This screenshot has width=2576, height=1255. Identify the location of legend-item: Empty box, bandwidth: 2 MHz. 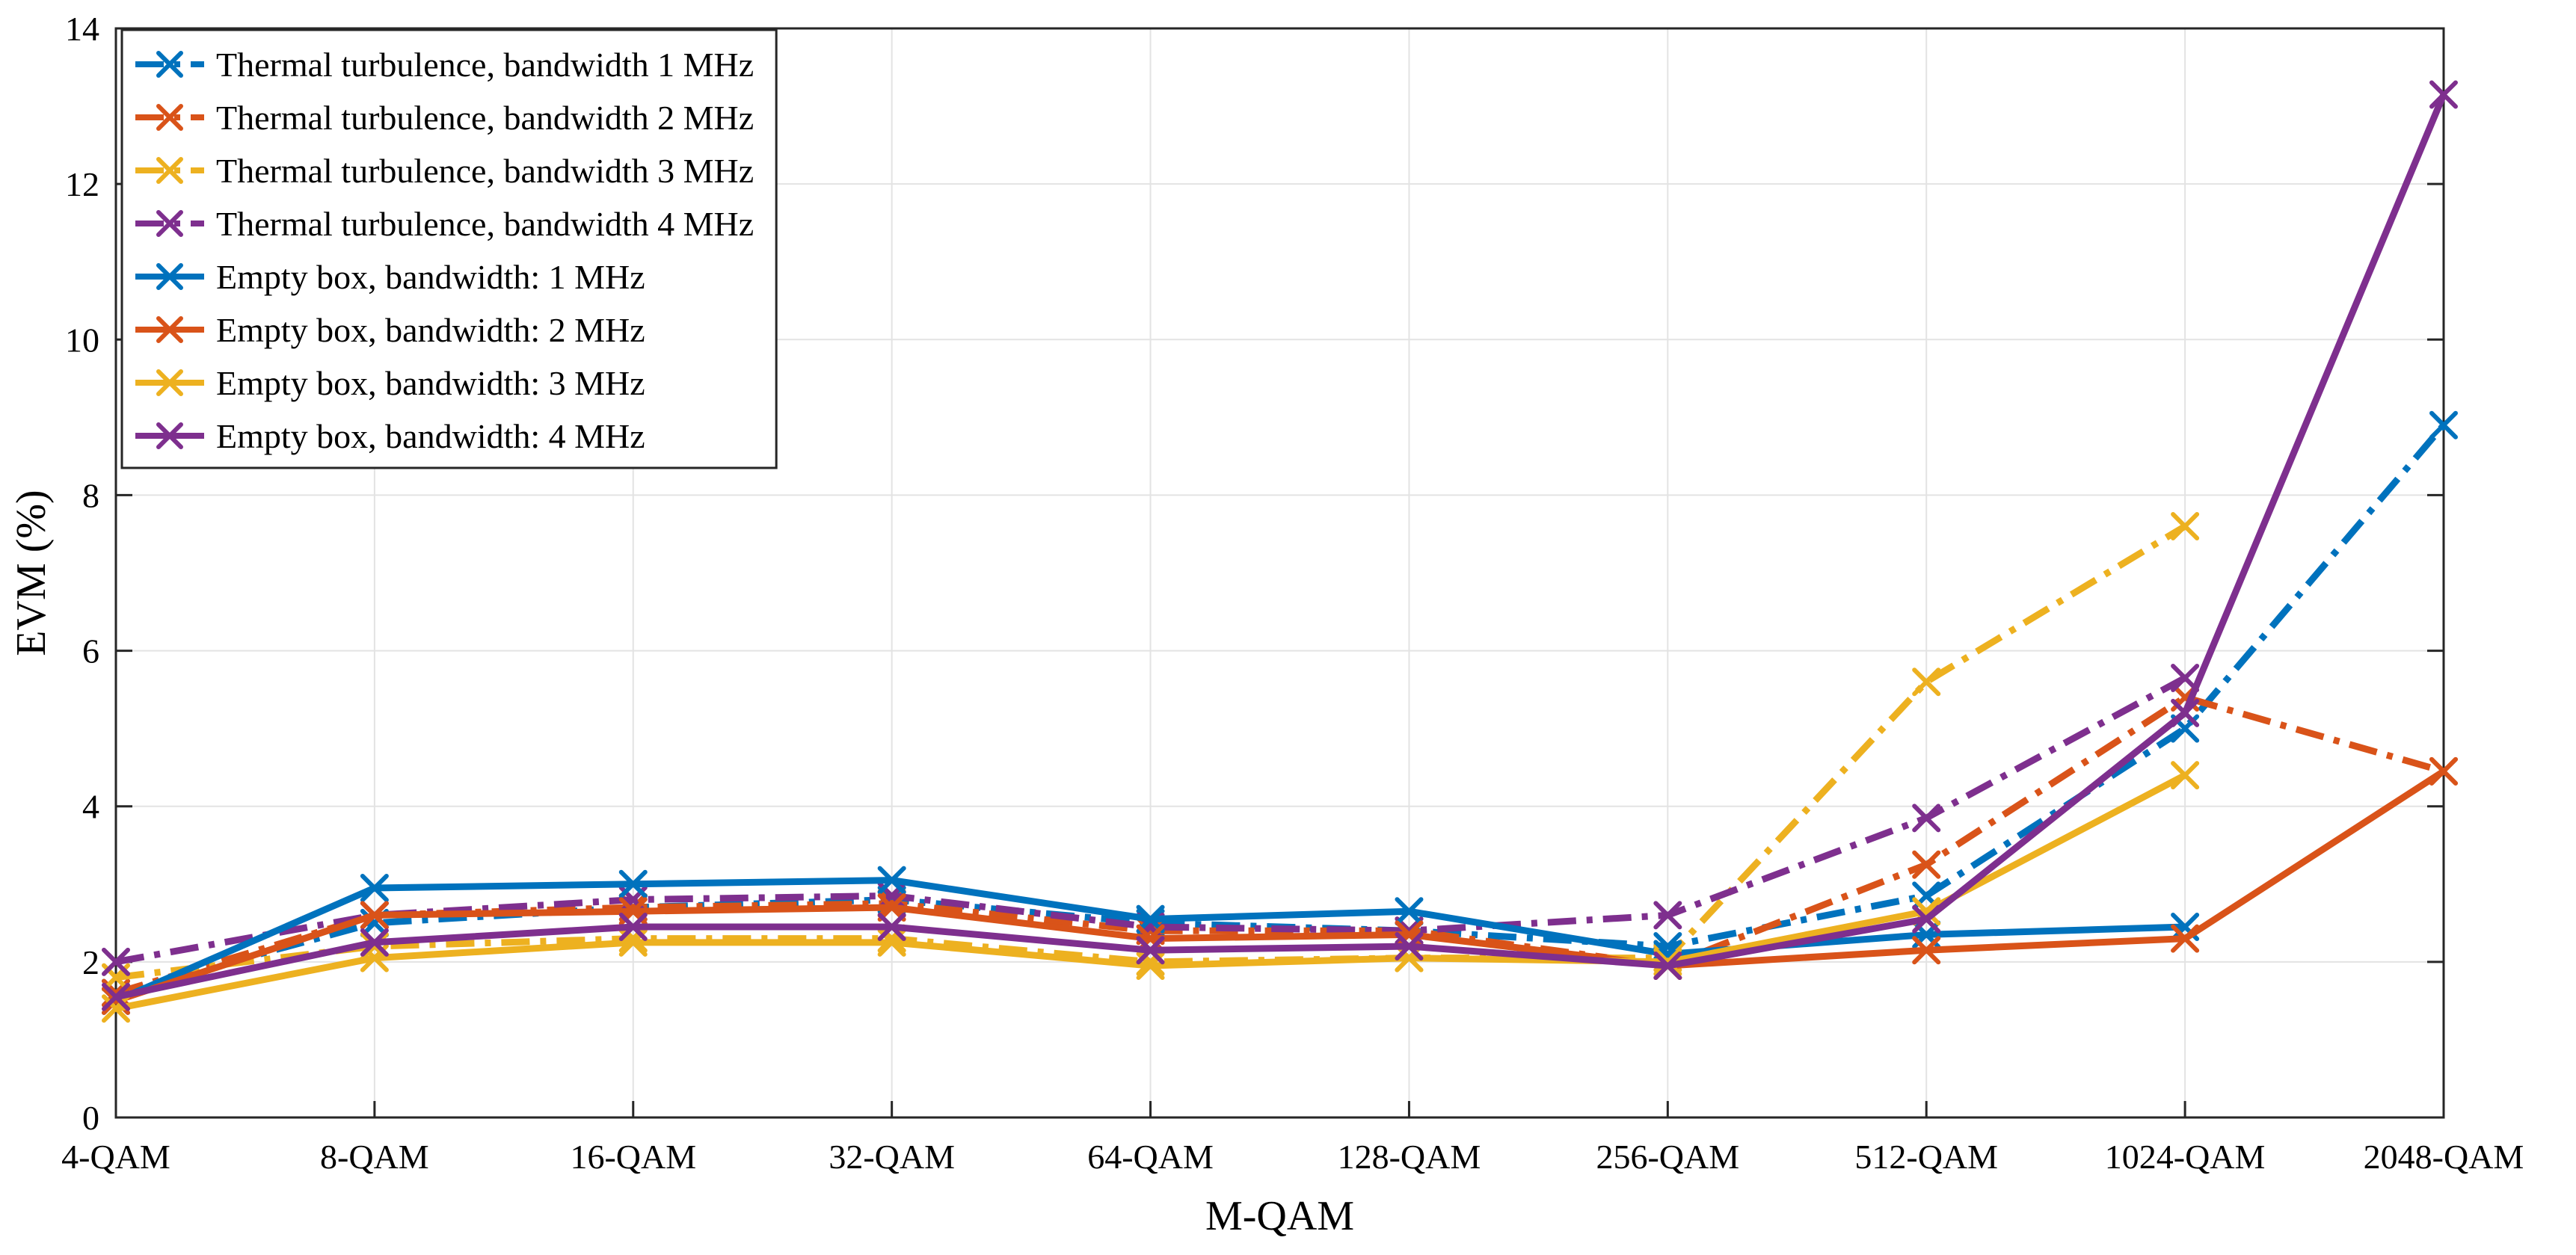
(390, 330).